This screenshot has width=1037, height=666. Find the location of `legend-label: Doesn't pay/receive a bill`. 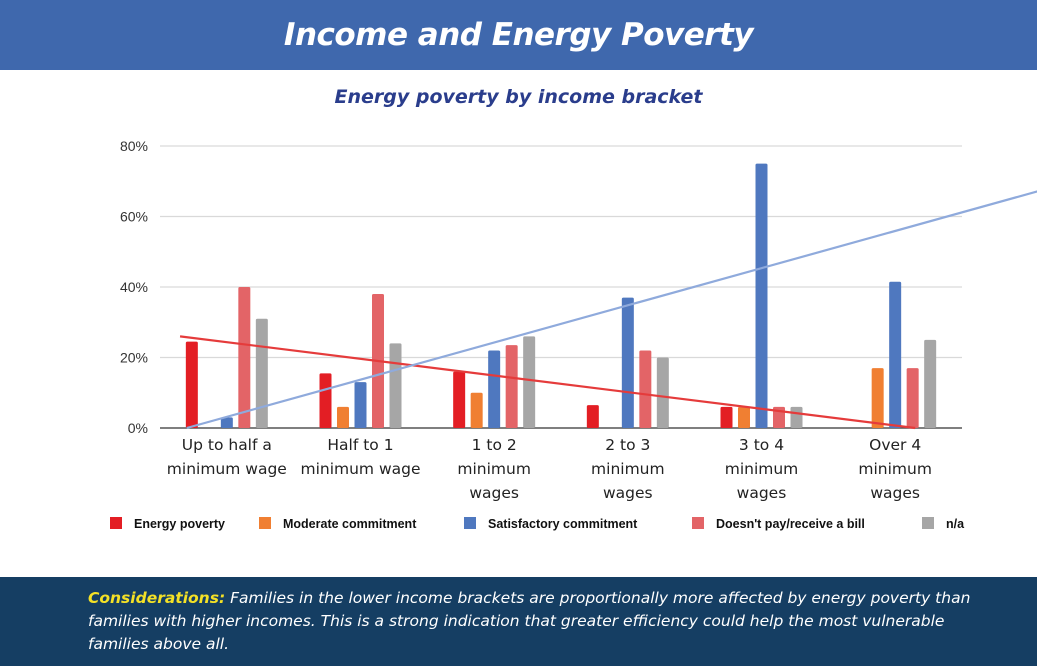

legend-label: Doesn't pay/receive a bill is located at coordinates (790, 524).